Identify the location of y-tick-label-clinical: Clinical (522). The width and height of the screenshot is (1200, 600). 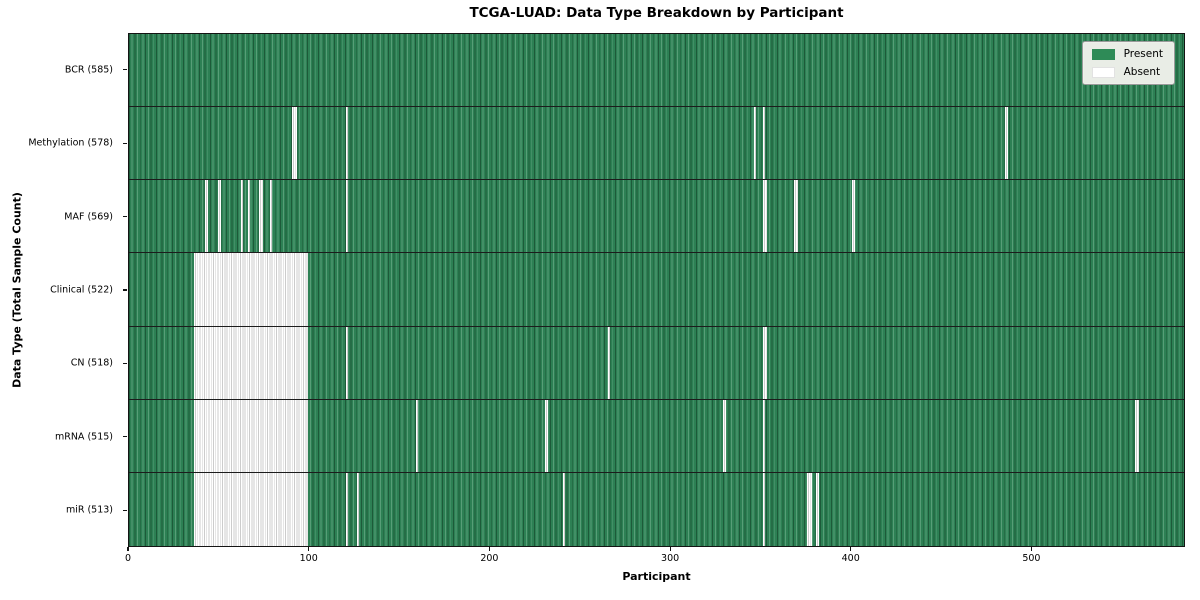
(81, 290).